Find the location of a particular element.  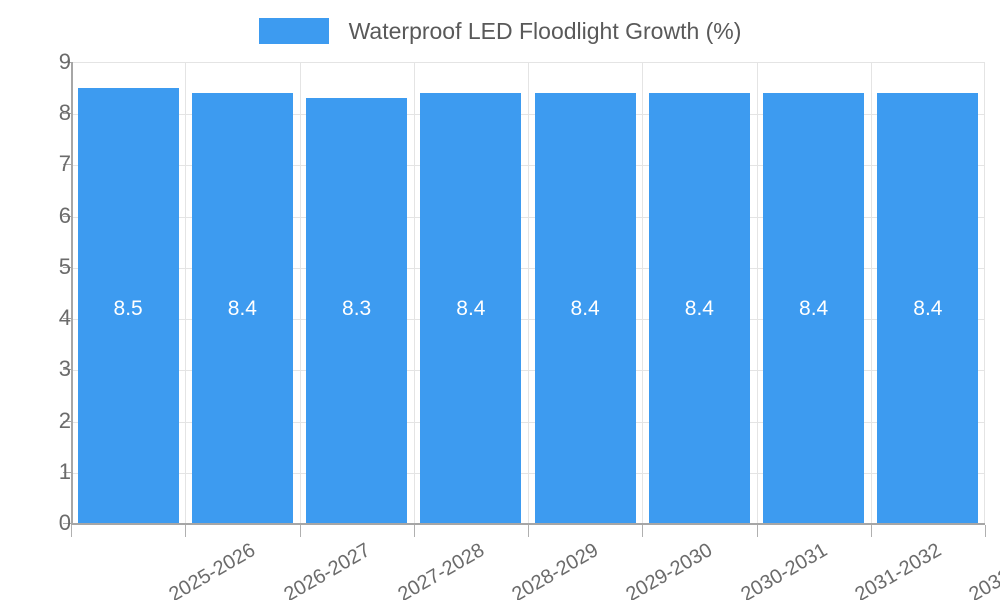

y-tick-label: 2 is located at coordinates (64, 420).